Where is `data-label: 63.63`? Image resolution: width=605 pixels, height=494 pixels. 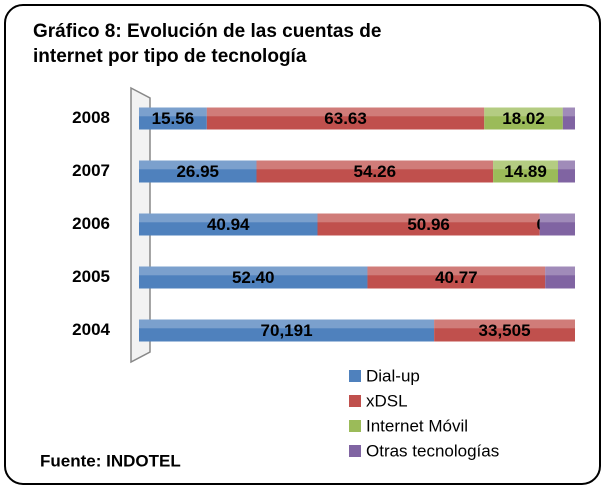
data-label: 63.63 is located at coordinates (345, 118).